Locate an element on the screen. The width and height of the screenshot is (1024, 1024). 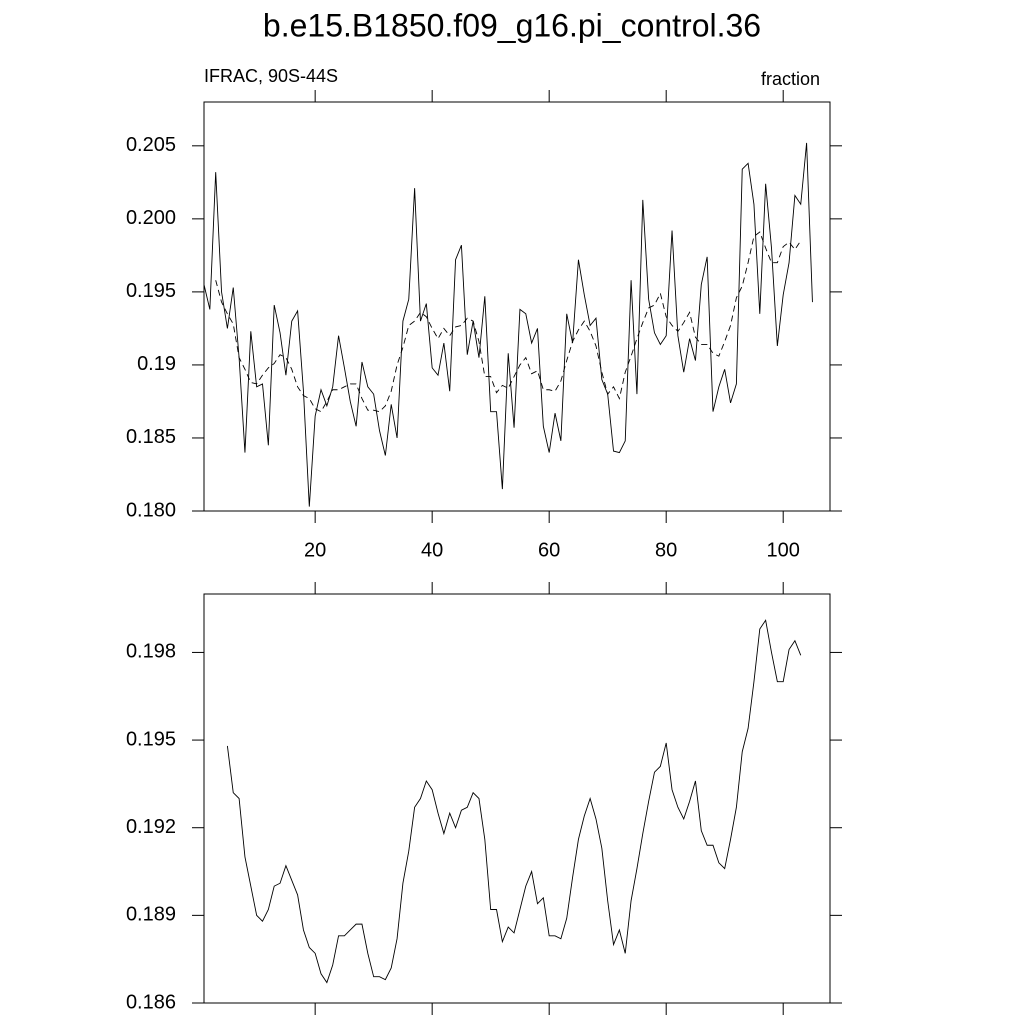
x-tick-label: 80 is located at coordinates (666, 550).